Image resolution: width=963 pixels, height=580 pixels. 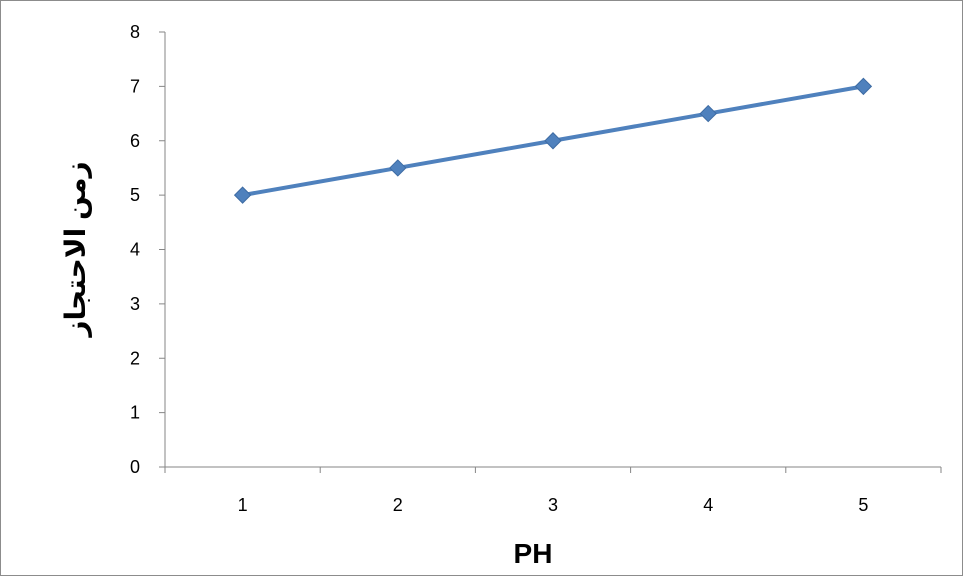 What do you see at coordinates (135, 86) in the screenshot?
I see `y-tick-label: 7` at bounding box center [135, 86].